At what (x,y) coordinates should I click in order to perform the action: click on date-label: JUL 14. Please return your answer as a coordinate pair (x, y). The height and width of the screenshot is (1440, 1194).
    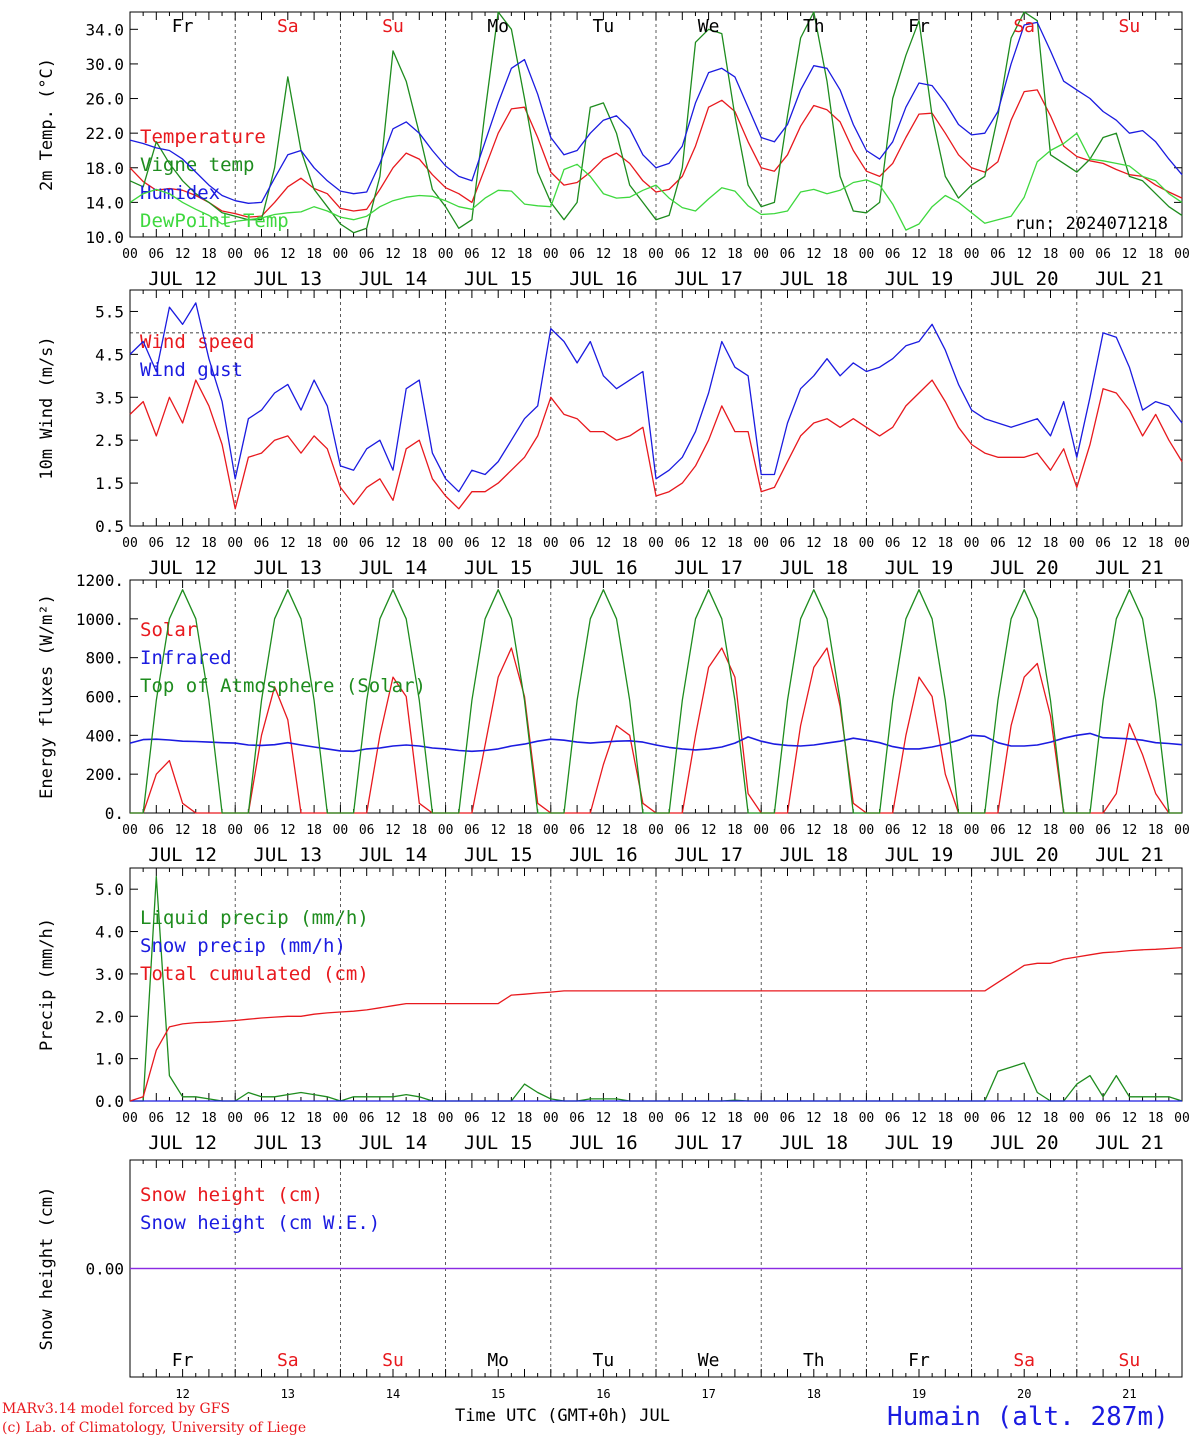
    Looking at the image, I should click on (393, 568).